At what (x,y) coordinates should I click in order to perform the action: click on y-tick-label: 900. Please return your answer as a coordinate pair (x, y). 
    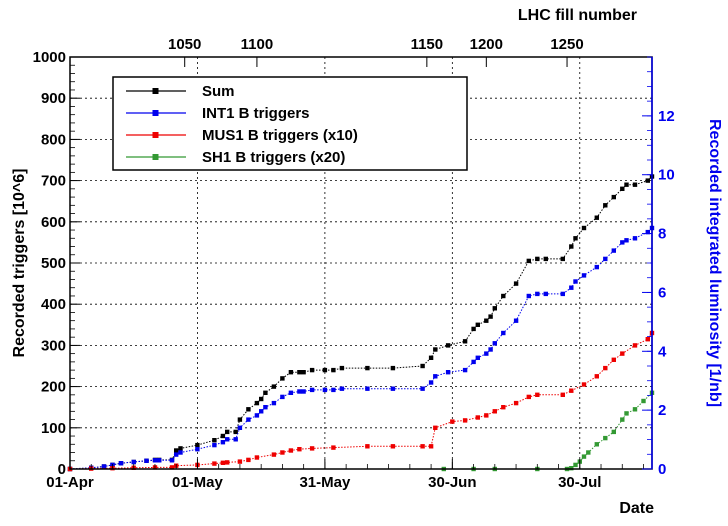
    Looking at the image, I should click on (53, 98).